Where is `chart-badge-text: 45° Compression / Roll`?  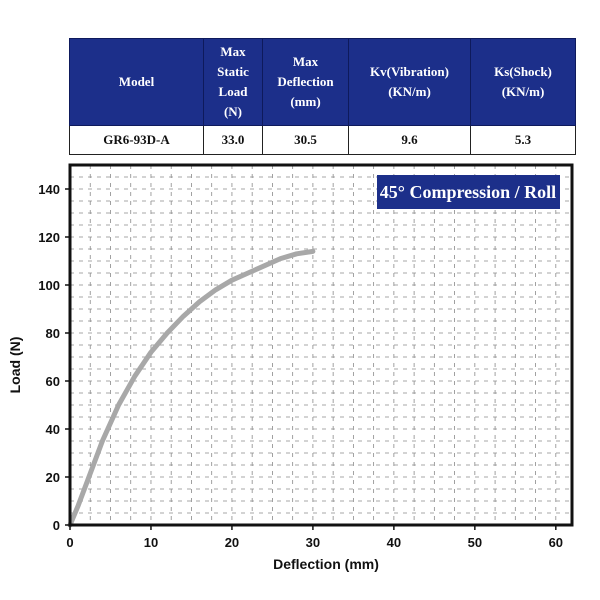 chart-badge-text: 45° Compression / Roll is located at coordinates (468, 192).